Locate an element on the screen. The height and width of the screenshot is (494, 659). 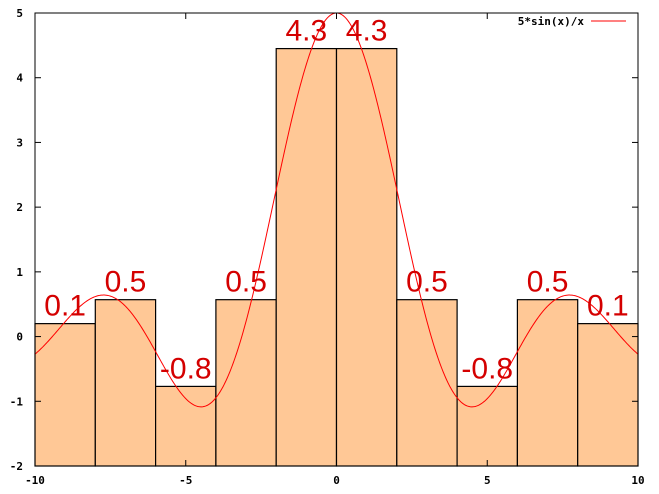
data-label-7: -0.8 is located at coordinates (487, 368).